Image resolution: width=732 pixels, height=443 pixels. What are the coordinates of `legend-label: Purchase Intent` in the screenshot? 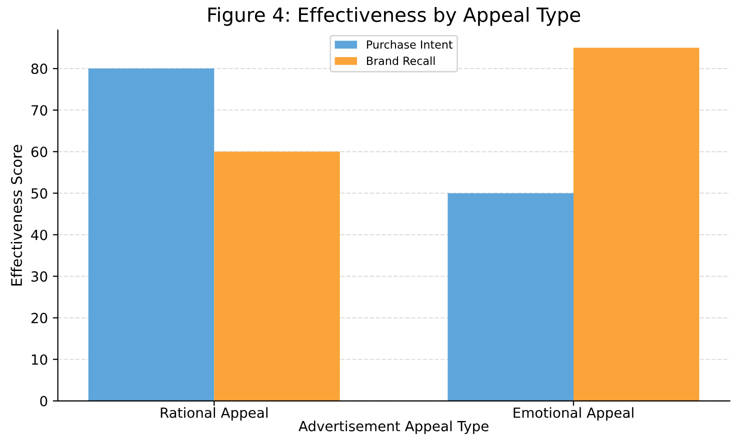 It's located at (410, 44).